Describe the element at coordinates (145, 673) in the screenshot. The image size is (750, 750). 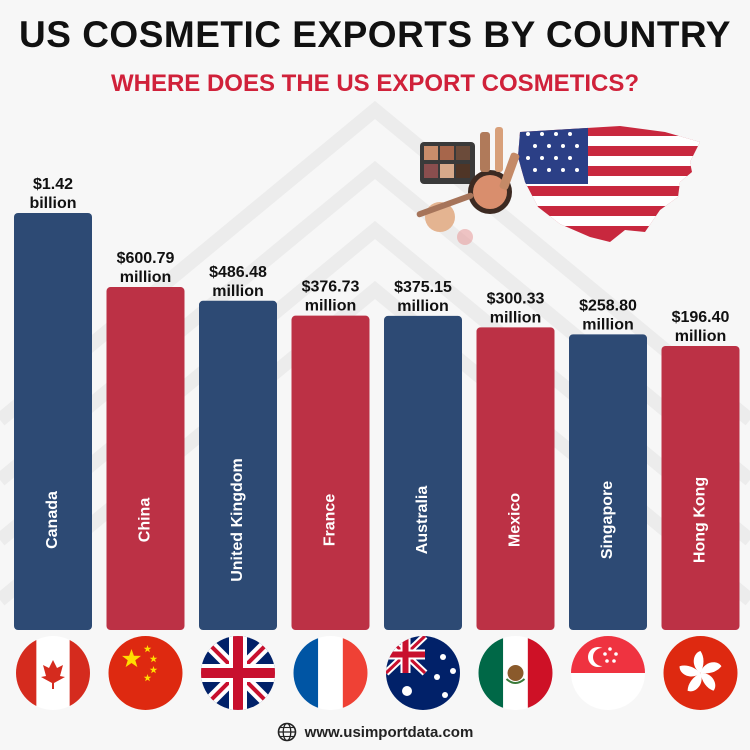
I see `china-flag-icon` at that location.